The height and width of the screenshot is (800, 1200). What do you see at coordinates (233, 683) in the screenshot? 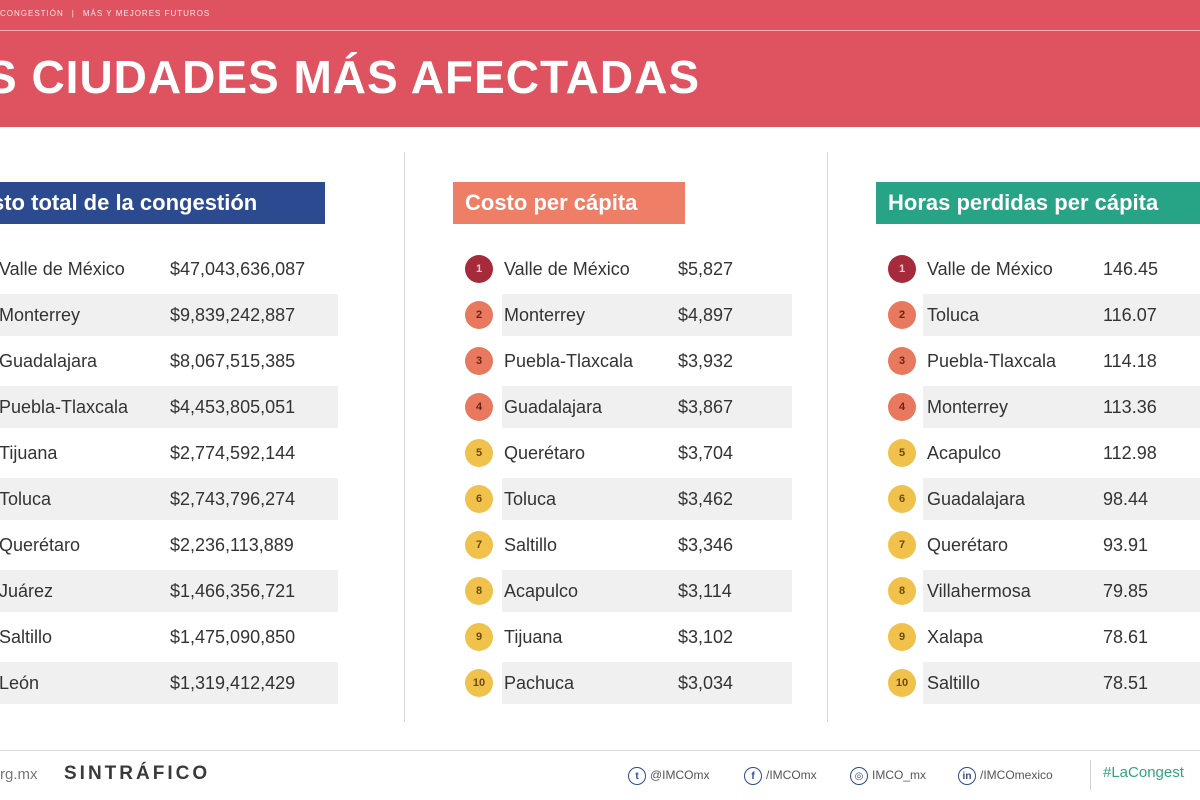
I see `row-value: $1,319,412,429` at bounding box center [233, 683].